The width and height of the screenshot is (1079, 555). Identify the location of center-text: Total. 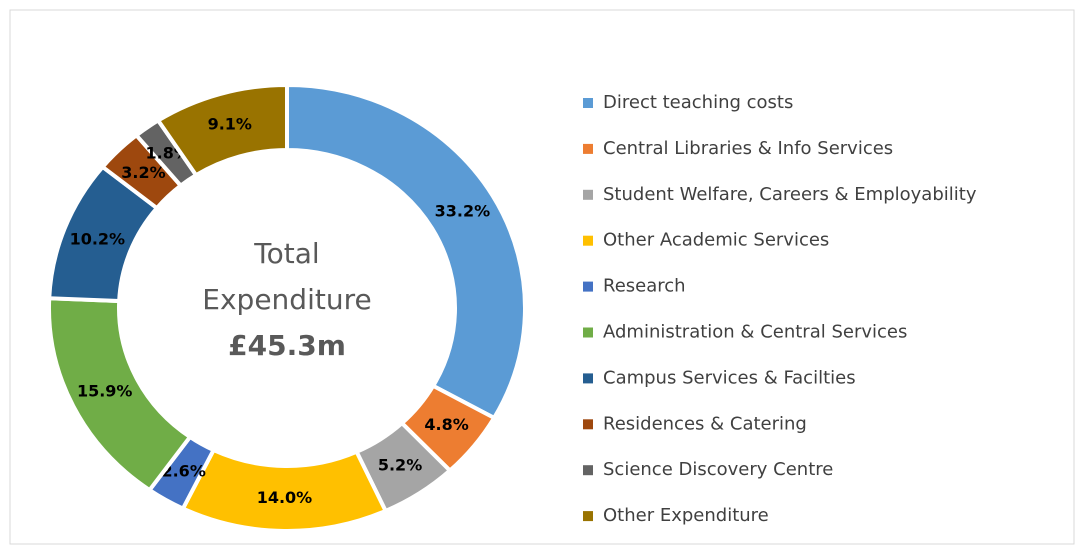
(286, 253).